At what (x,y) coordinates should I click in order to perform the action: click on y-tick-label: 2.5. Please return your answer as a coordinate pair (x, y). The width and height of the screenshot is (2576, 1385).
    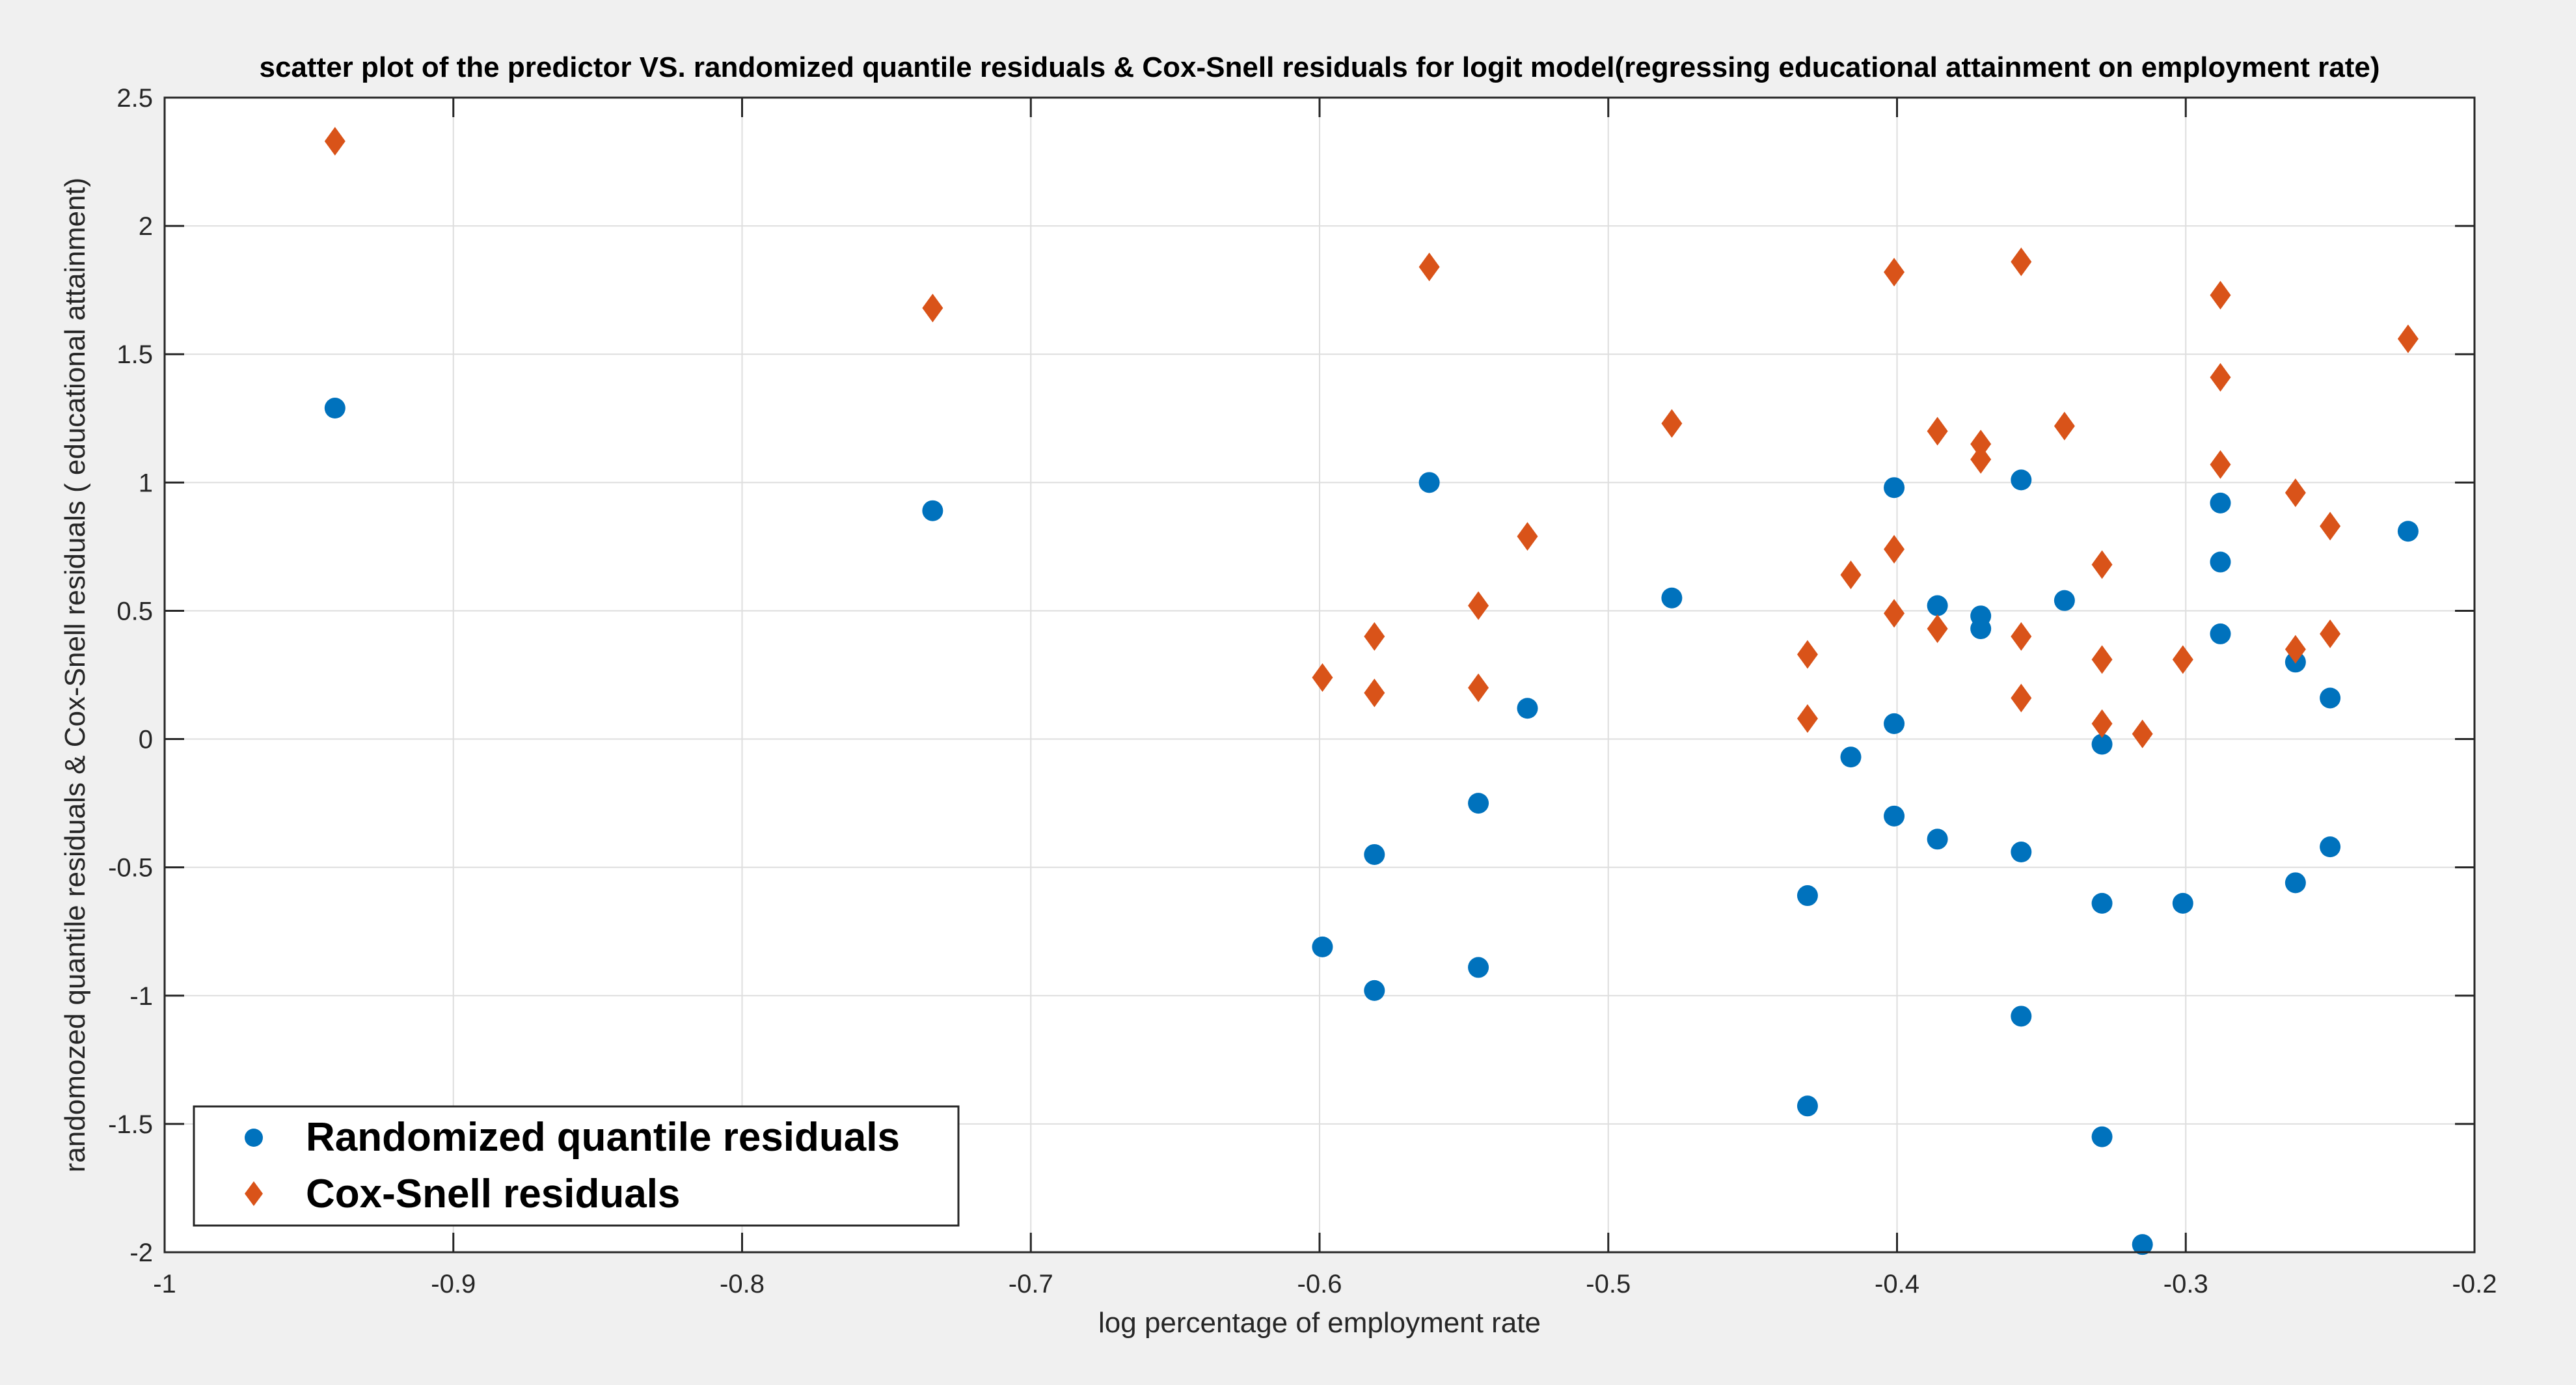
    Looking at the image, I should click on (134, 99).